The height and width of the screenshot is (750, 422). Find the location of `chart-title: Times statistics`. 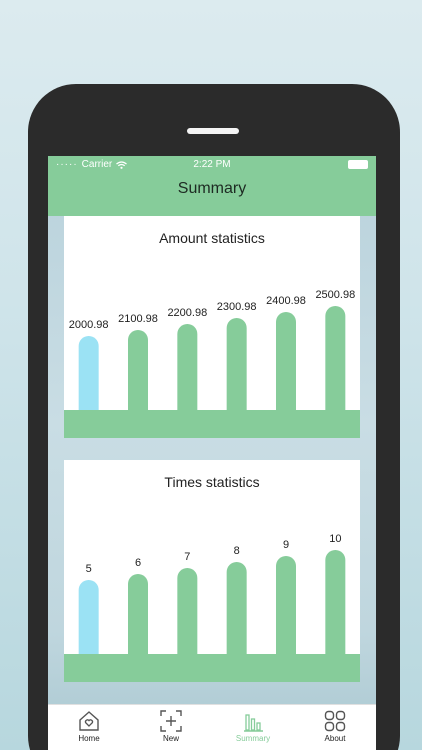

chart-title: Times statistics is located at coordinates (212, 482).